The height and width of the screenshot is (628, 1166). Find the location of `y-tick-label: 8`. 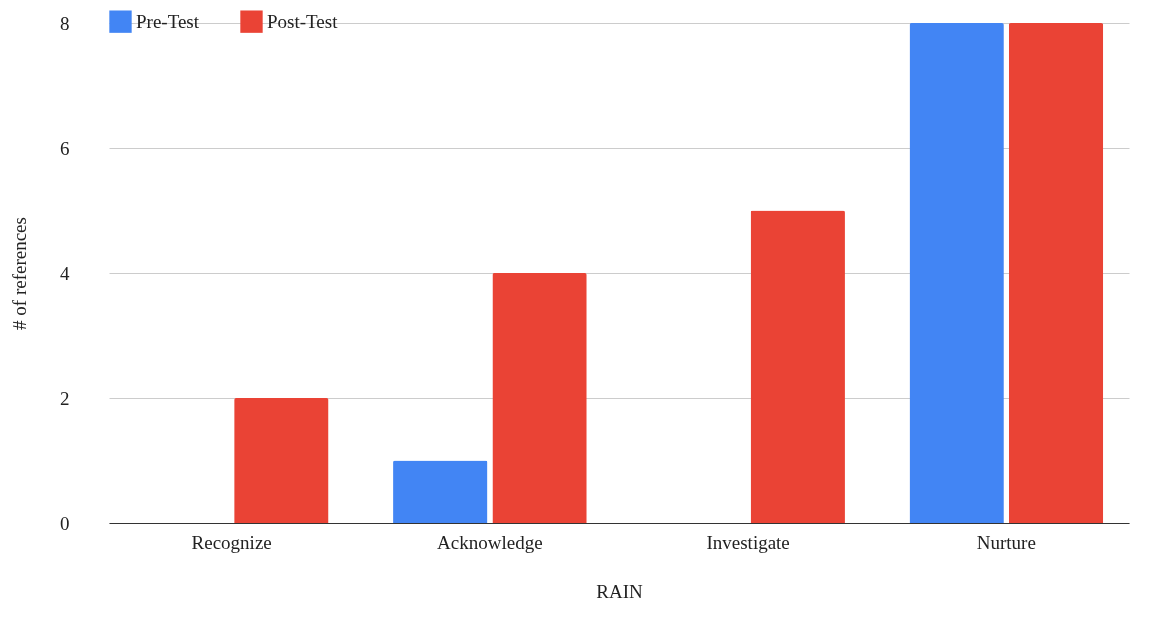

y-tick-label: 8 is located at coordinates (65, 23).